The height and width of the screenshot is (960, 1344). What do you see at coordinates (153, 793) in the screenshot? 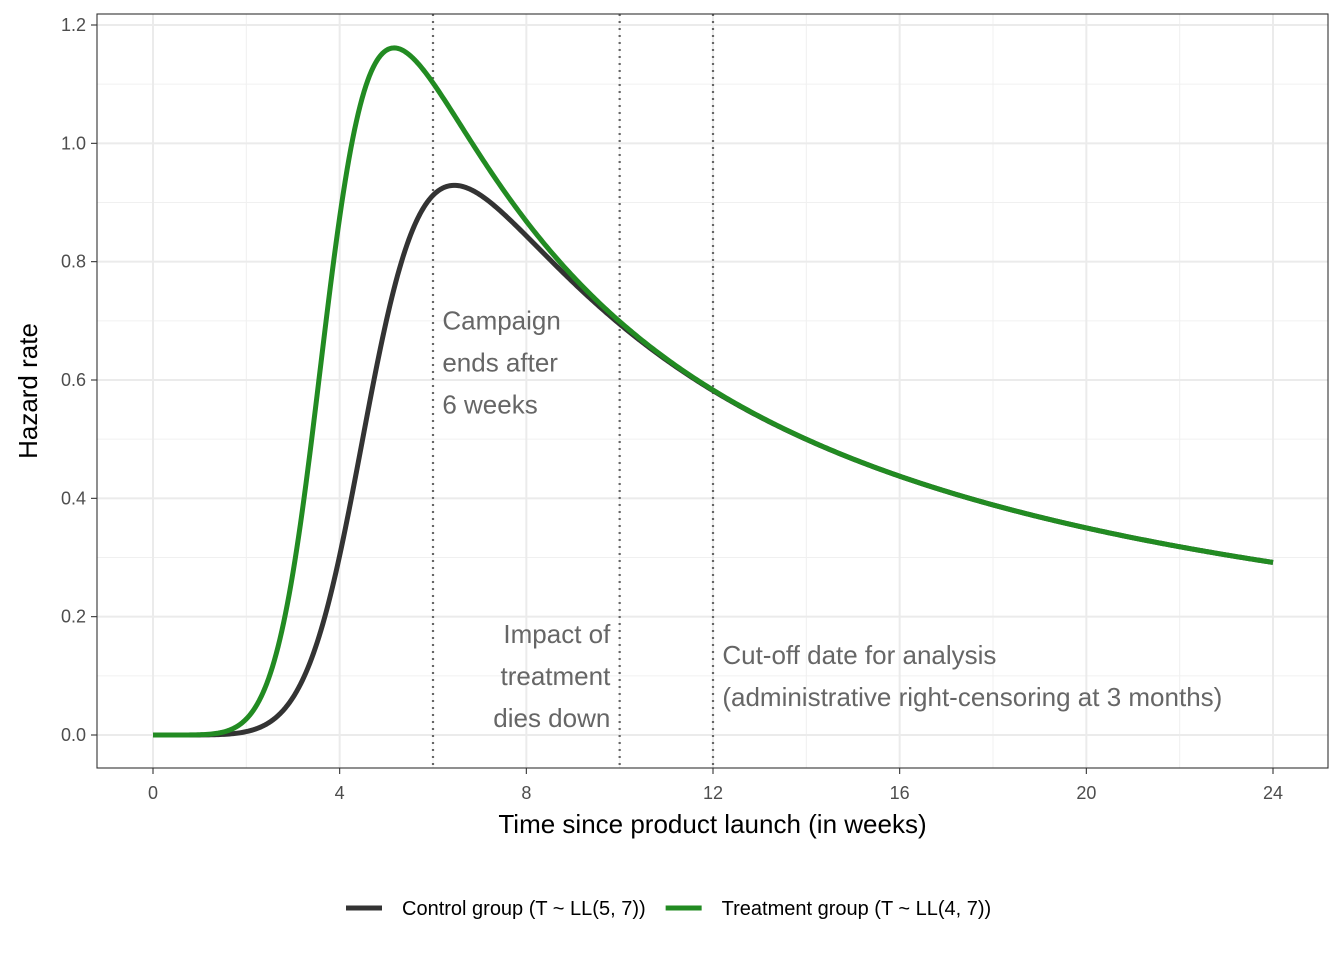
I see `x-tick-label: 0` at bounding box center [153, 793].